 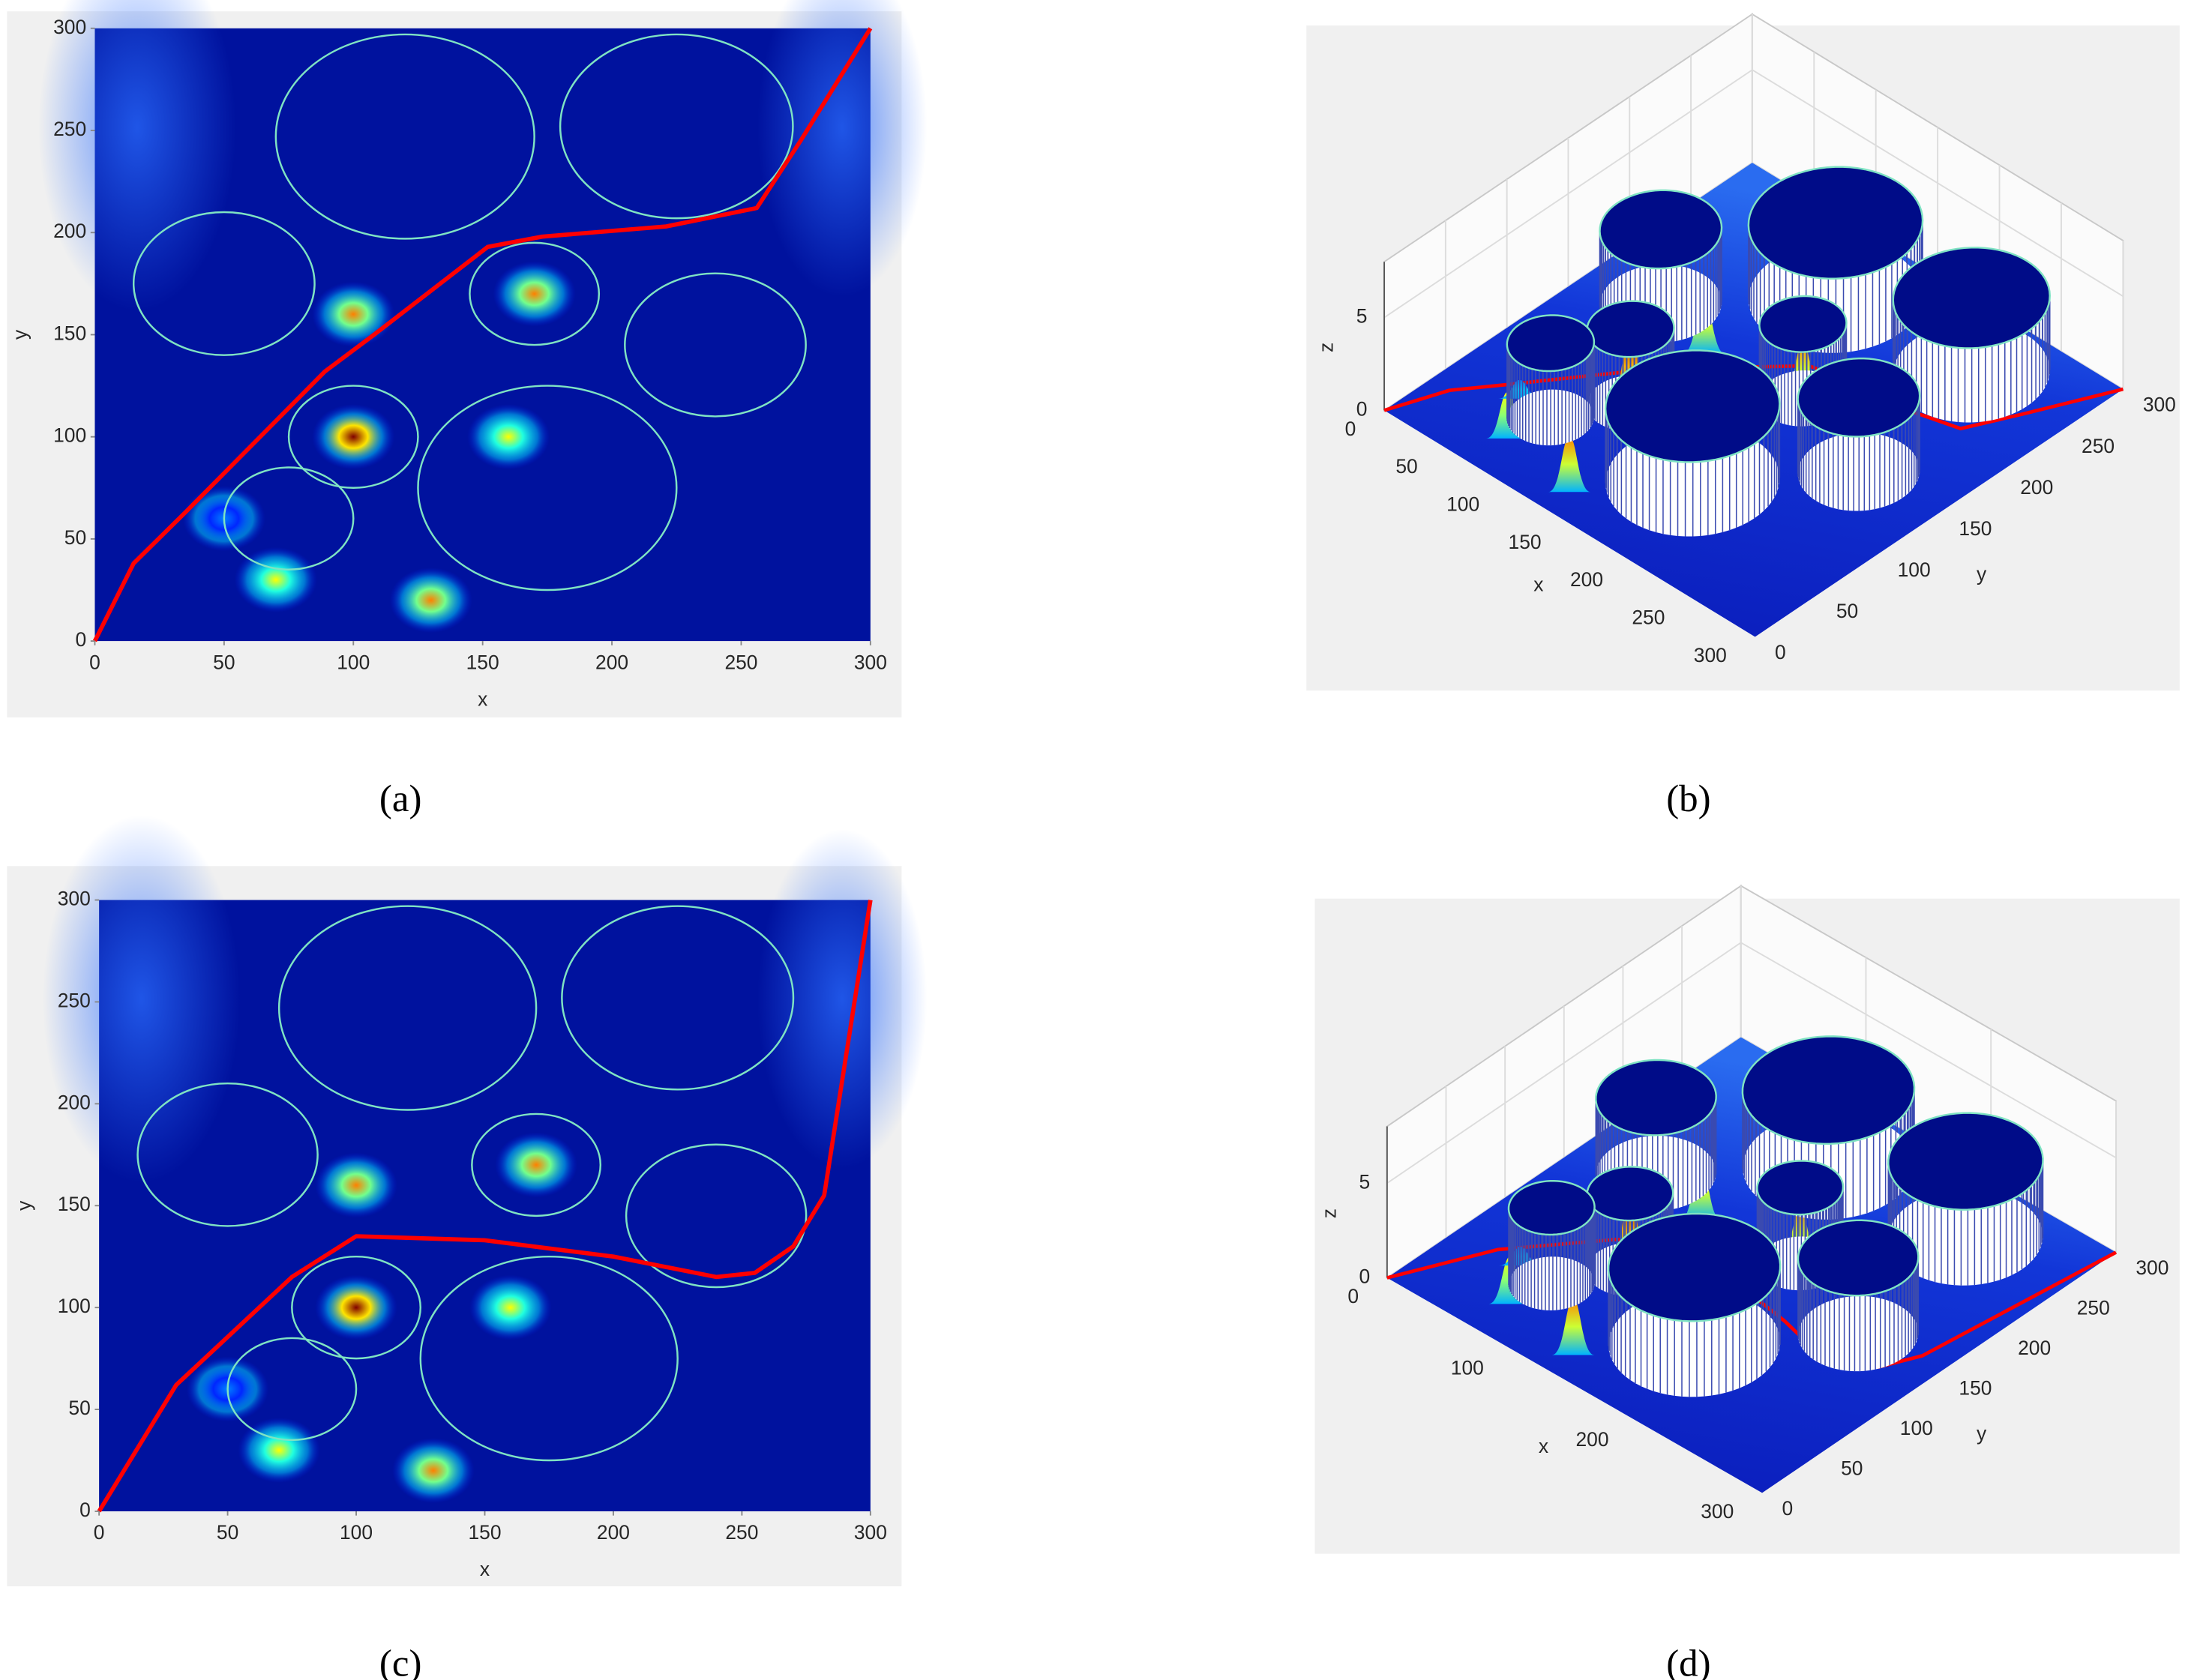 What do you see at coordinates (1688, 799) in the screenshot?
I see `panel-label: (b)` at bounding box center [1688, 799].